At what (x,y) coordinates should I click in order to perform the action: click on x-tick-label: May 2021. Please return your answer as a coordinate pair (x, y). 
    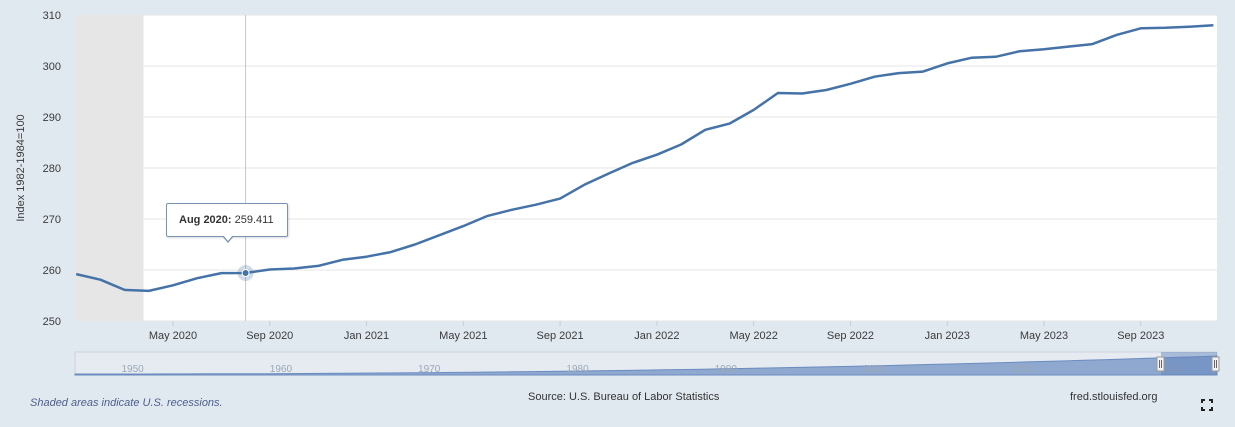
    Looking at the image, I should click on (463, 336).